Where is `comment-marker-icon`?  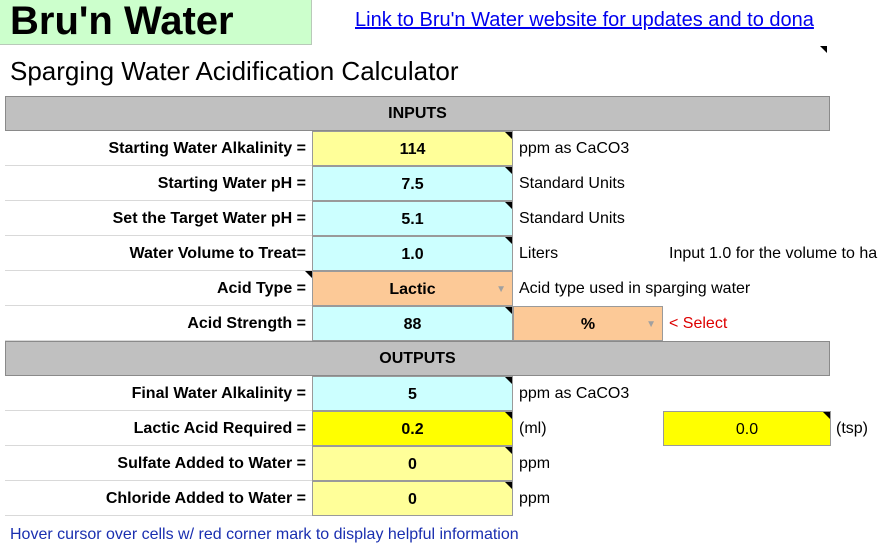
comment-marker-icon is located at coordinates (823, 49).